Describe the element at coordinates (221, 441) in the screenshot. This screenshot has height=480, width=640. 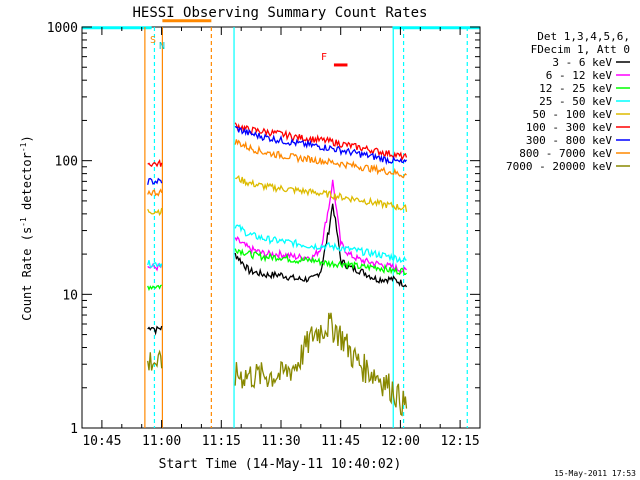
I see `x-tick-label-2: 11:15` at that location.